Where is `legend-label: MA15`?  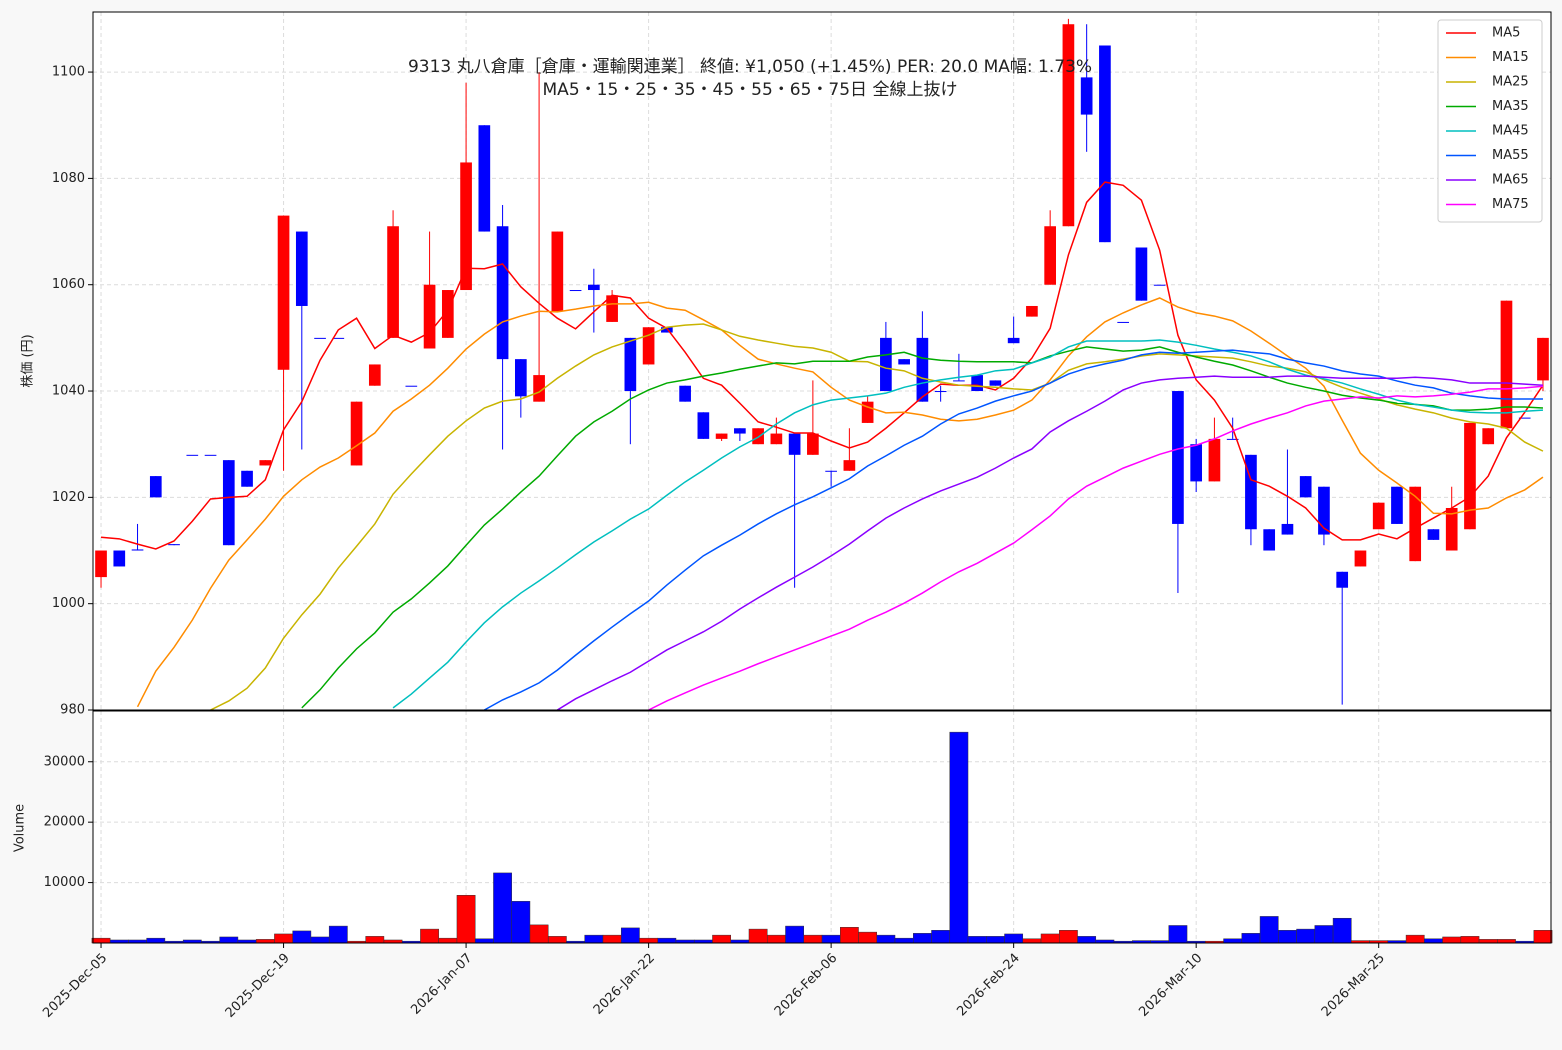 legend-label: MA15 is located at coordinates (1510, 57).